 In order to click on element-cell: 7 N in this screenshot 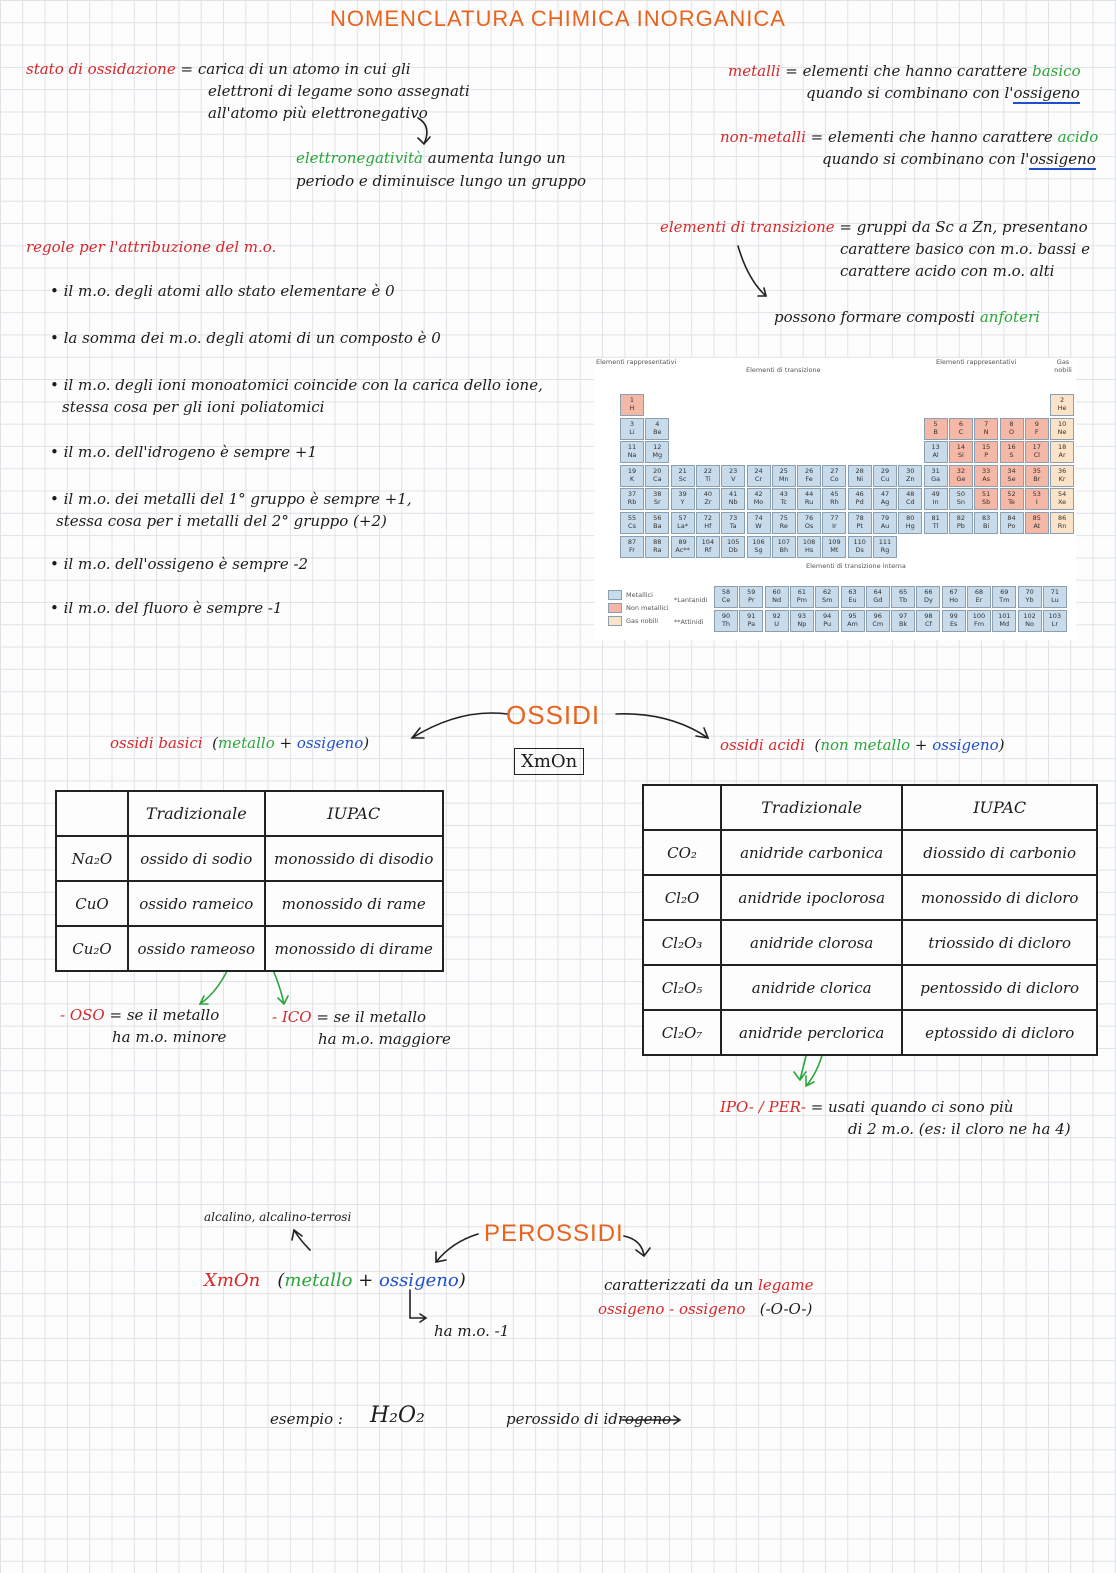, I will do `click(986, 428)`.